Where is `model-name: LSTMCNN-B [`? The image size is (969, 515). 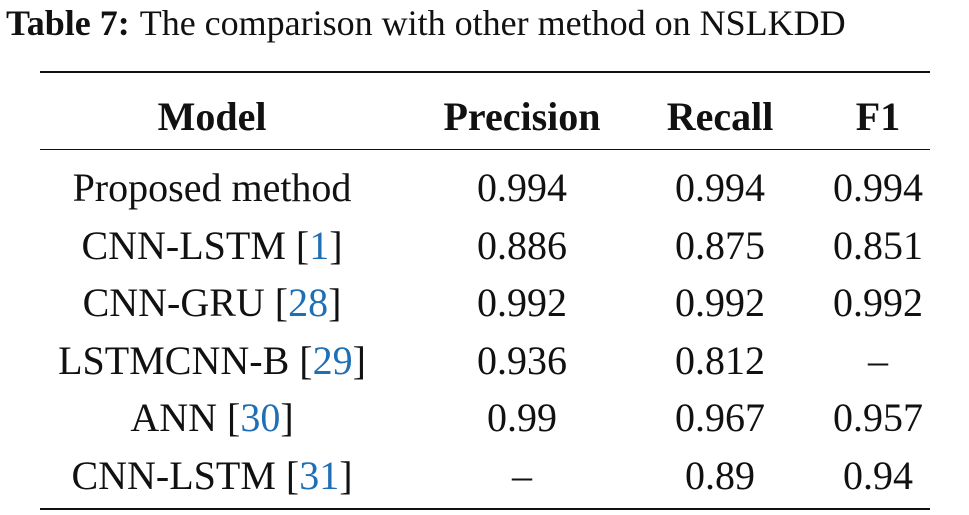 model-name: LSTMCNN-B [ is located at coordinates (185, 360).